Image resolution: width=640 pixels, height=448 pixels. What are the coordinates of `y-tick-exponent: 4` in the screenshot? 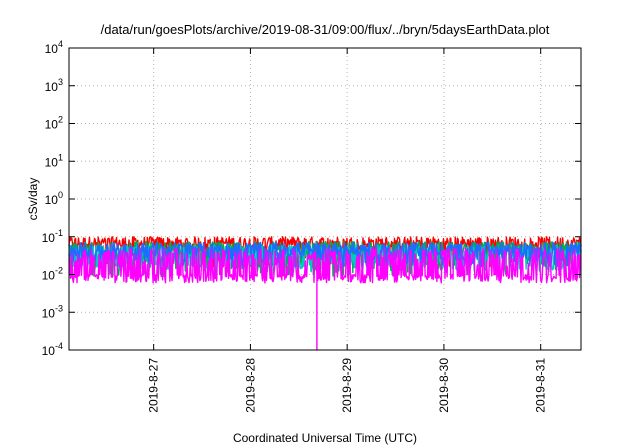 It's located at (60, 44).